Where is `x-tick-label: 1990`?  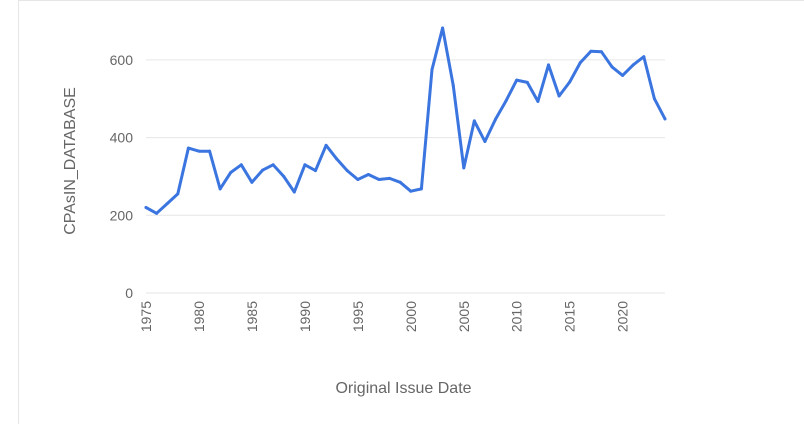
x-tick-label: 1990 is located at coordinates (305, 316).